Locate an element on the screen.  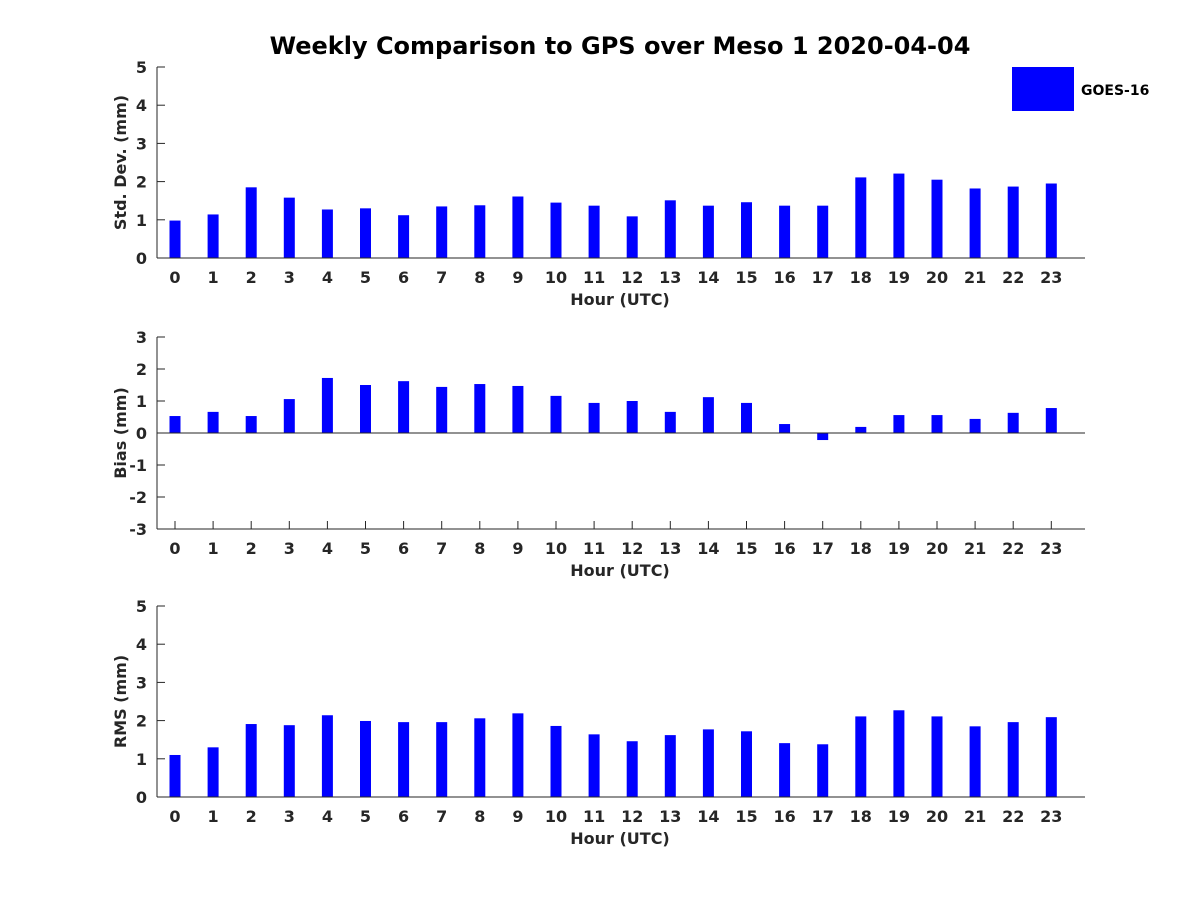
rms-x-tick-label: 0 is located at coordinates (174, 816).